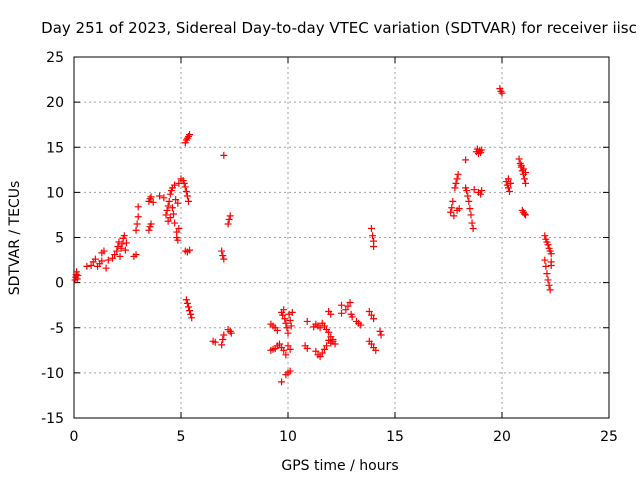  What do you see at coordinates (502, 437) in the screenshot?
I see `x-tick-label: 20` at bounding box center [502, 437].